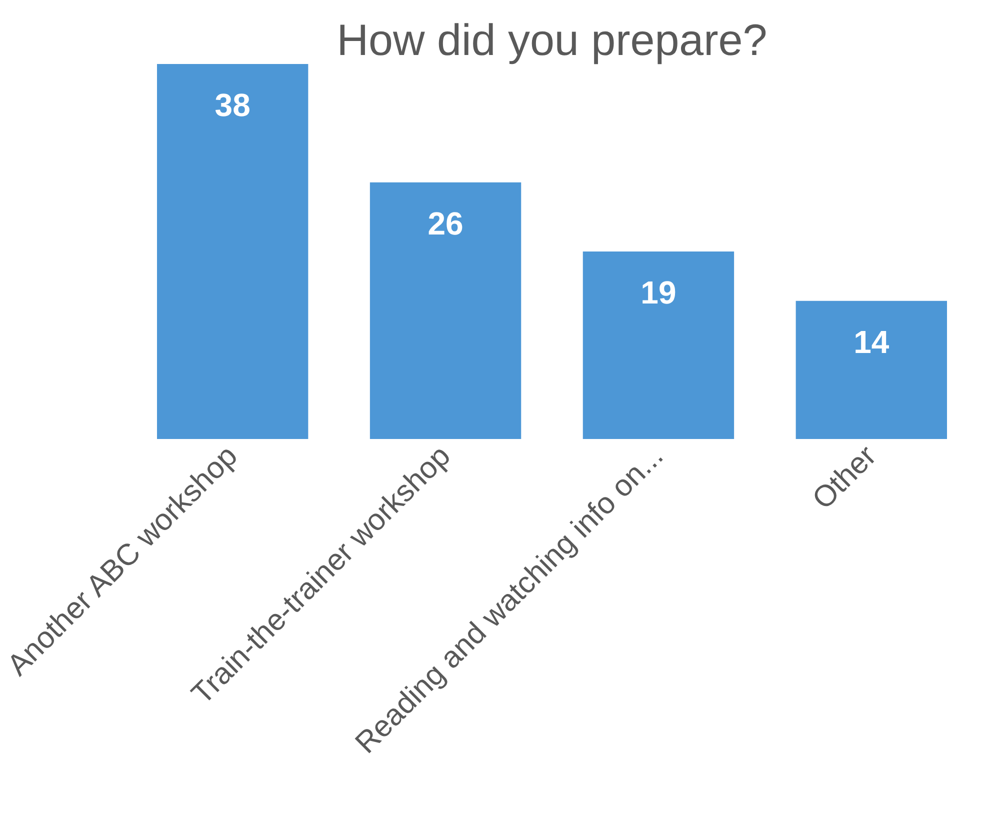 This screenshot has height=837, width=1000. I want to click on data-label: 19, so click(658, 292).